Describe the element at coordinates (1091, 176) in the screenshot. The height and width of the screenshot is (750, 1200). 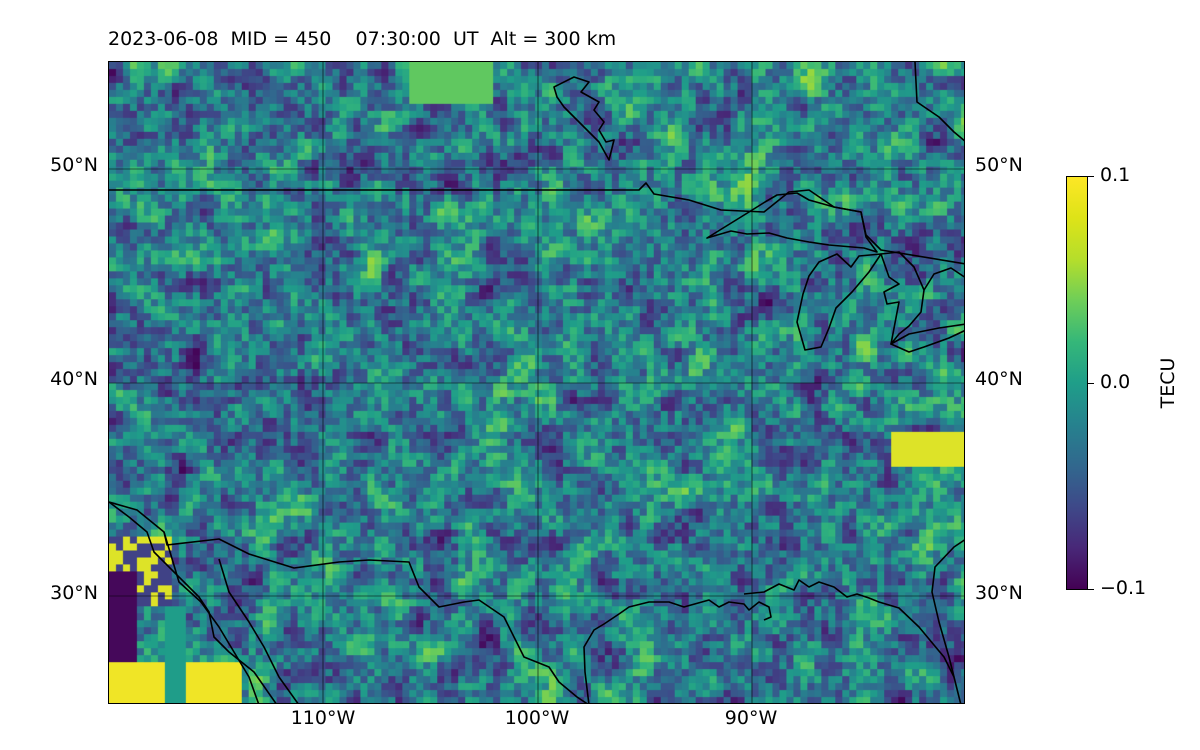
I see `colorbar-tick-max` at that location.